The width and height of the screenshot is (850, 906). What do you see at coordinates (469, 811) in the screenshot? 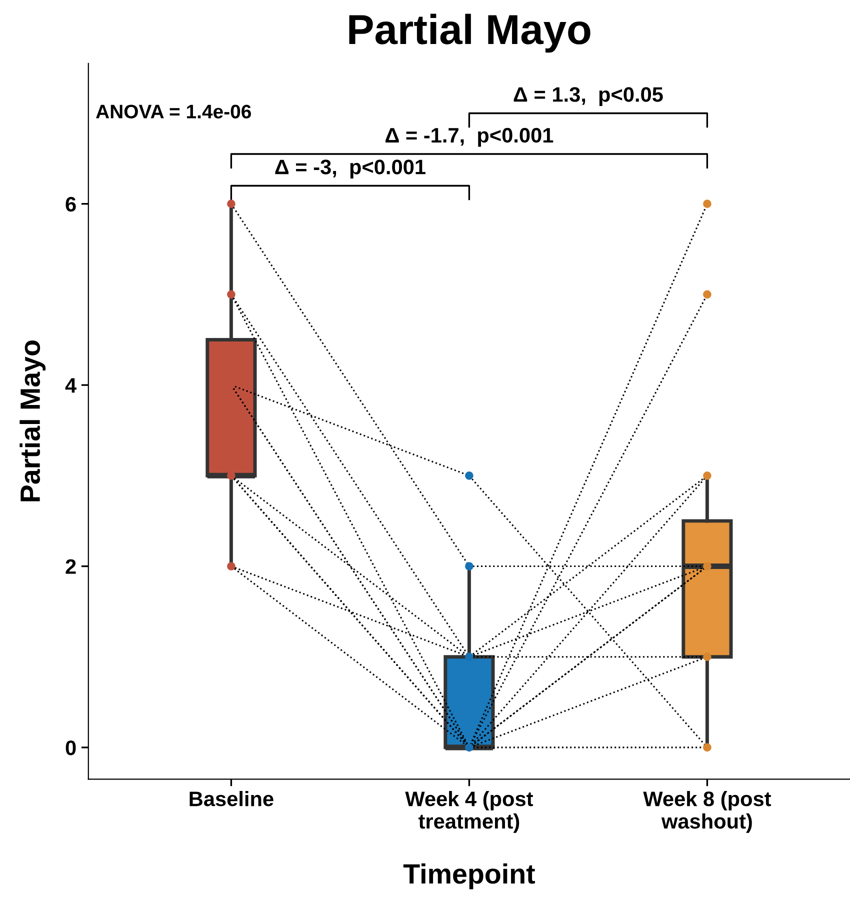
I see `x-tick-label: Week 4 (post treatment)` at bounding box center [469, 811].